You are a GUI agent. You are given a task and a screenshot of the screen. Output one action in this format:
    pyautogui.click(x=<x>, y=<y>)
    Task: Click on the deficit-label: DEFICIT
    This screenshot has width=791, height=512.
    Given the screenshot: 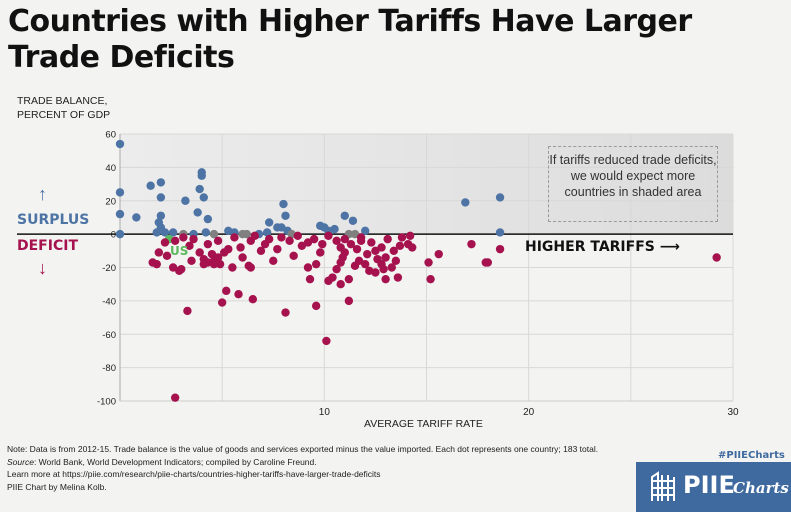 What is the action you would take?
    pyautogui.click(x=47, y=246)
    